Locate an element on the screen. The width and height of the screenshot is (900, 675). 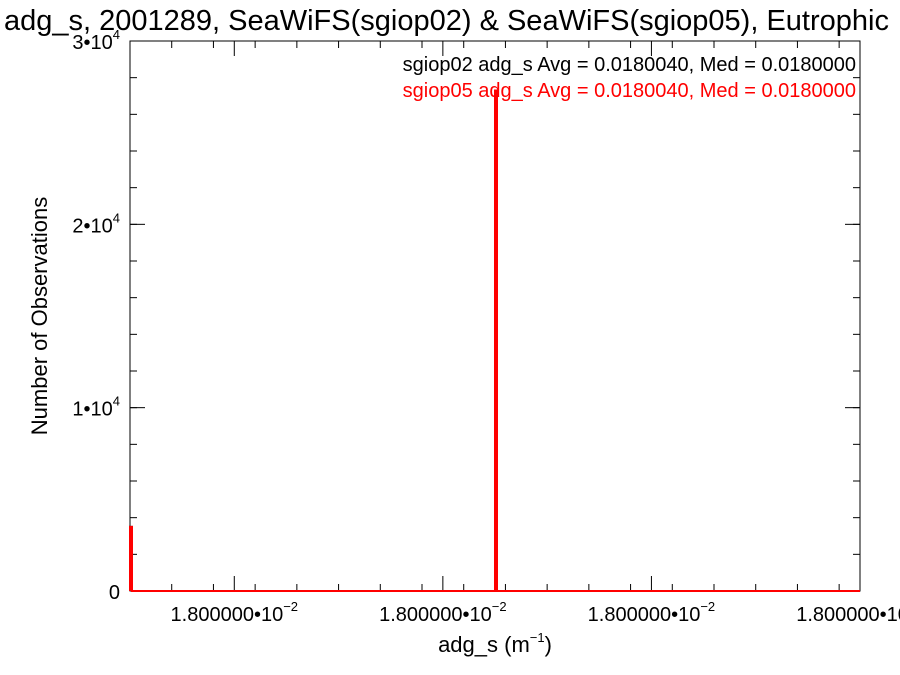
y-tick-label: 3•104 is located at coordinates (96, 40).